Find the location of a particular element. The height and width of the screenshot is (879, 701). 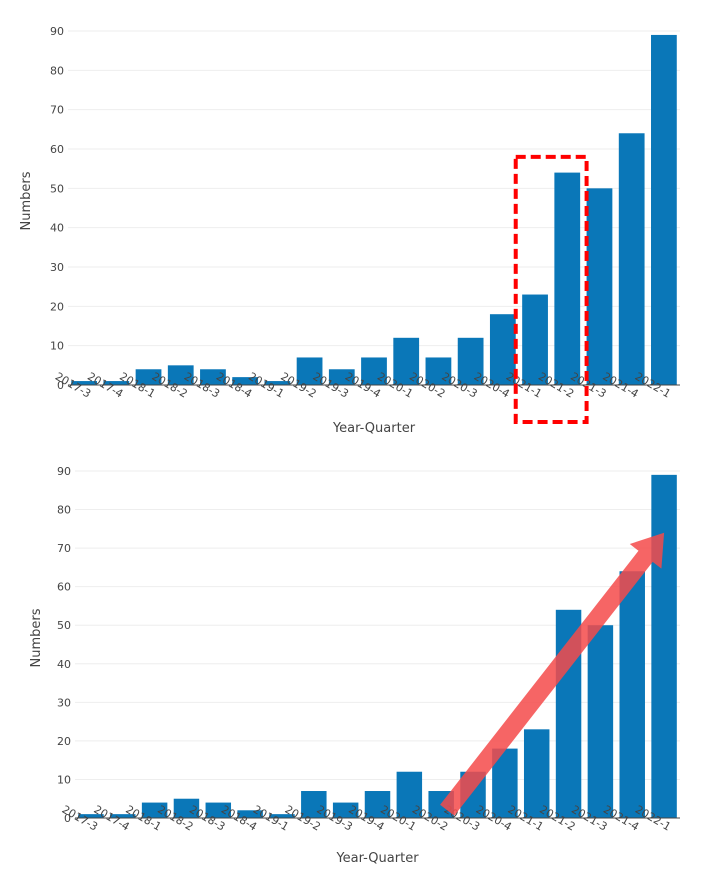

trend-arrow is located at coordinates (552, 674).